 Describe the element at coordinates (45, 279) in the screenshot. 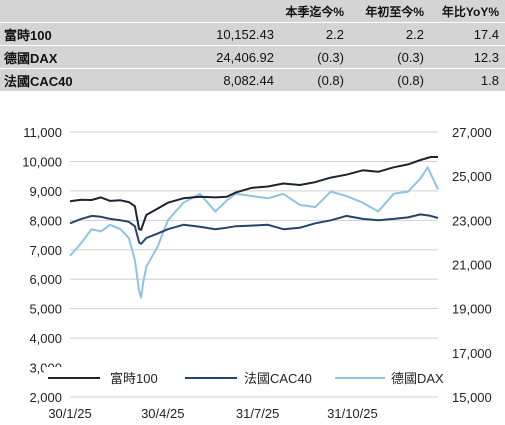

I see `y-left-tick-label: 6,000` at that location.